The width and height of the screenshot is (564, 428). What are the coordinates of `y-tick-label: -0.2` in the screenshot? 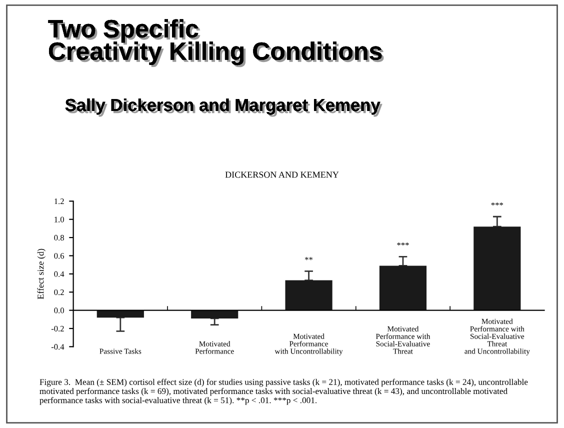 It's located at (57, 329).